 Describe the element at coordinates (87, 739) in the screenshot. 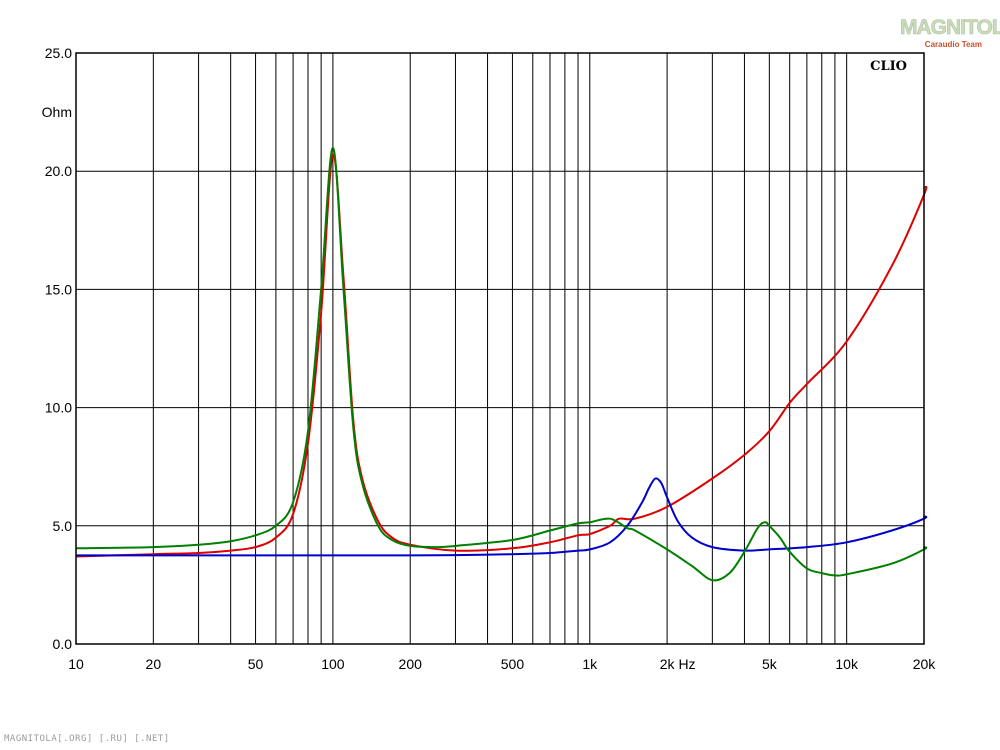

I see `footer-watermark: MAGNITOLA[.ORG] [.RU] [.NET]` at that location.